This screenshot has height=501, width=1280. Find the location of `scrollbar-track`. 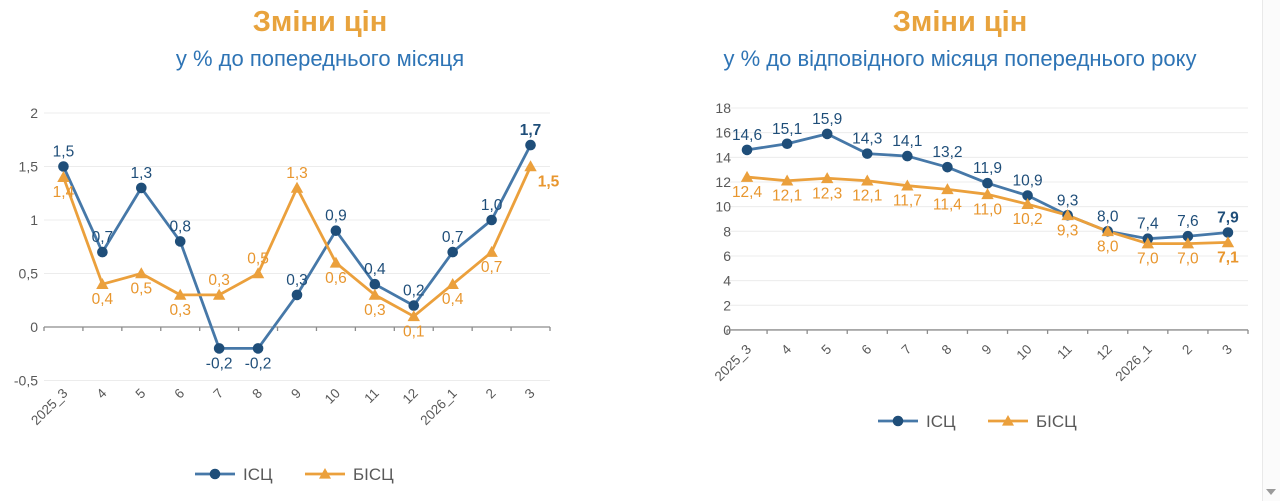

scrollbar-track is located at coordinates (1271, 250).